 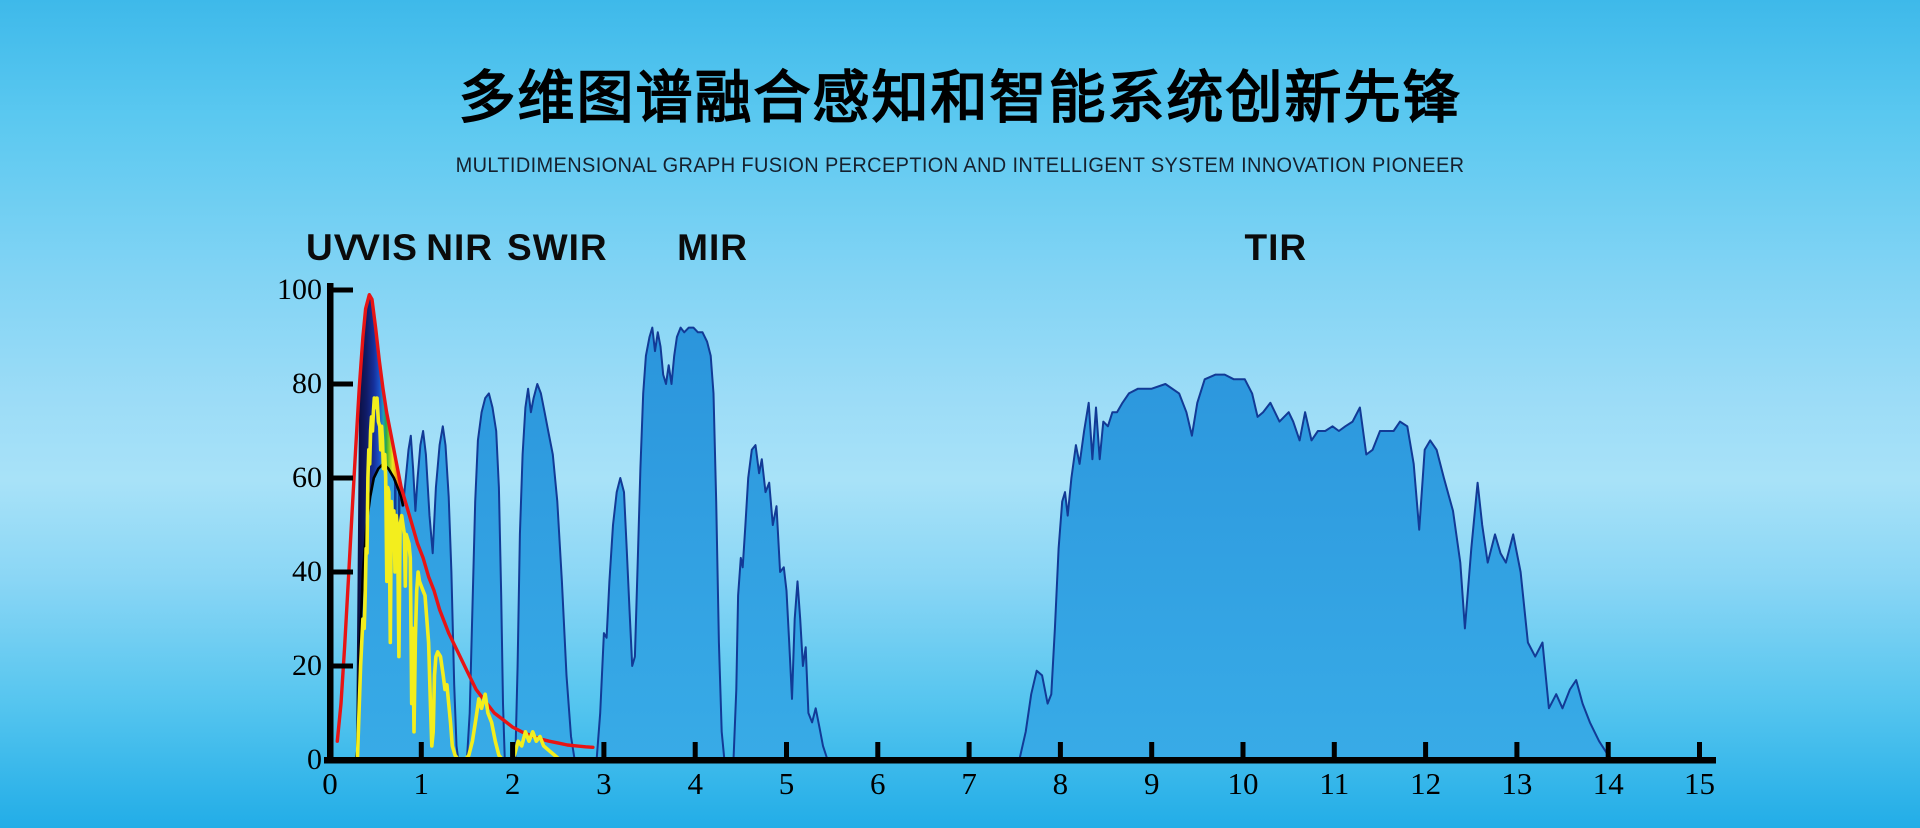 I want to click on x-axis-label: 9, so click(x=1151, y=783).